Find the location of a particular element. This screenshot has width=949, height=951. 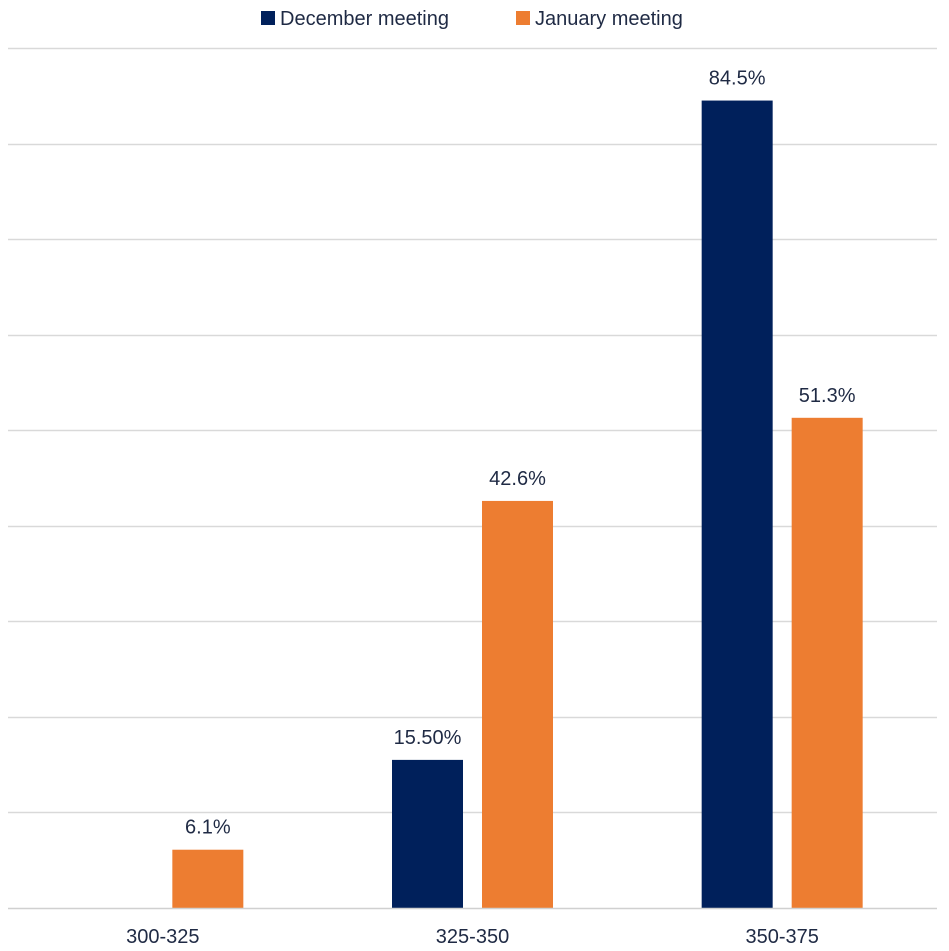

x-tick-label: 300-325 is located at coordinates (162, 937).